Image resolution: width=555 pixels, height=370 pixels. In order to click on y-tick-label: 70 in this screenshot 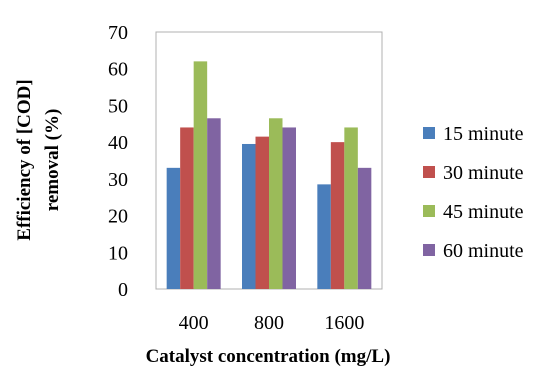, I will do `click(118, 33)`.